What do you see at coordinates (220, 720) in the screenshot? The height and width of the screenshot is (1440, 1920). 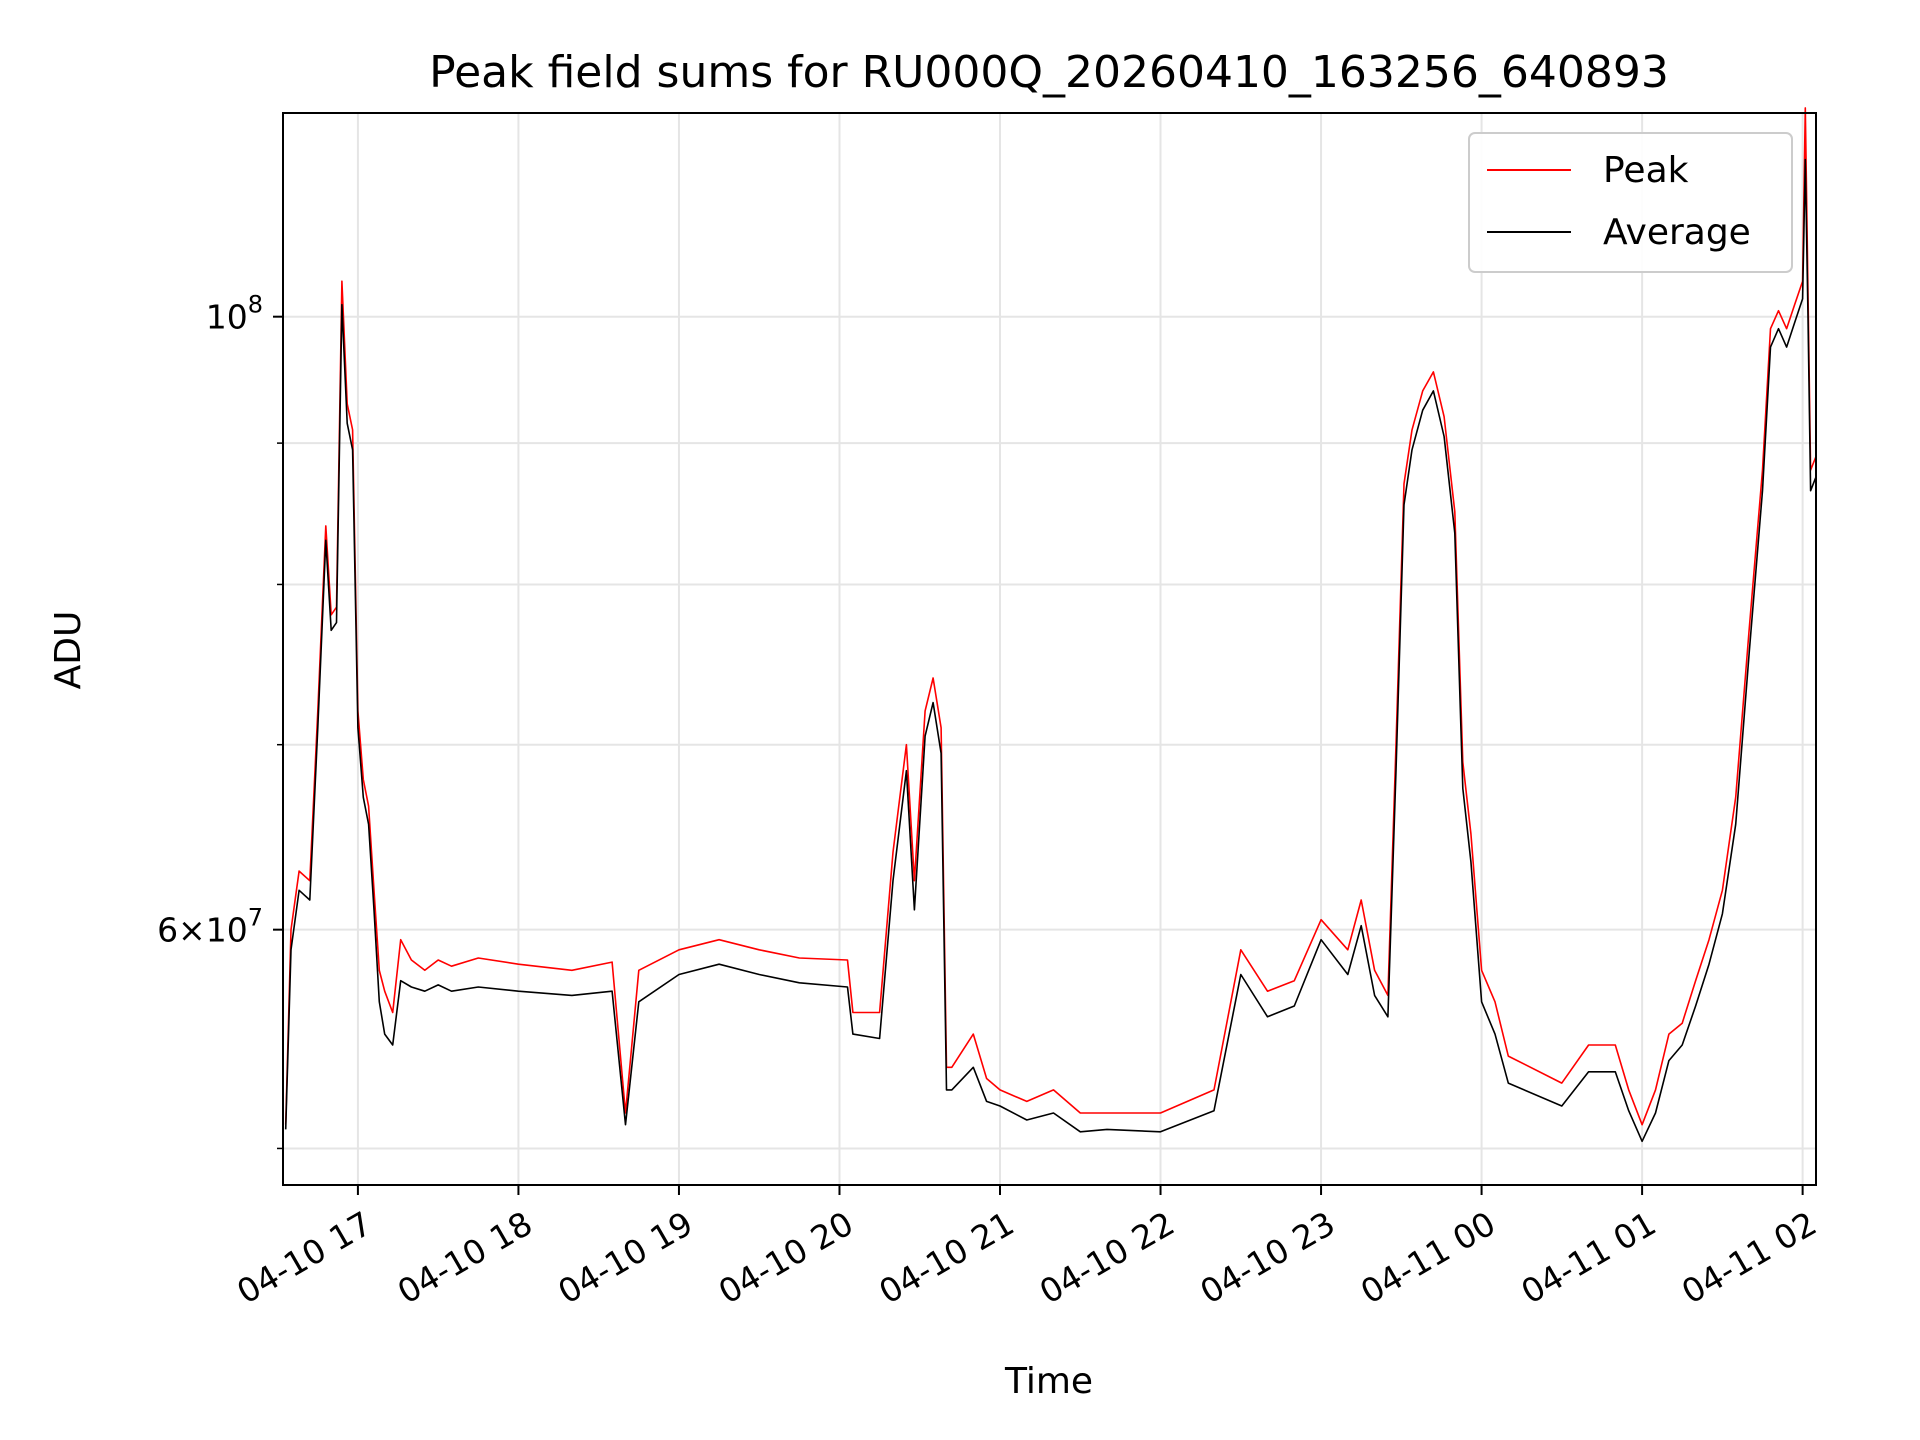 I see `y-axis: 108 6×107` at bounding box center [220, 720].